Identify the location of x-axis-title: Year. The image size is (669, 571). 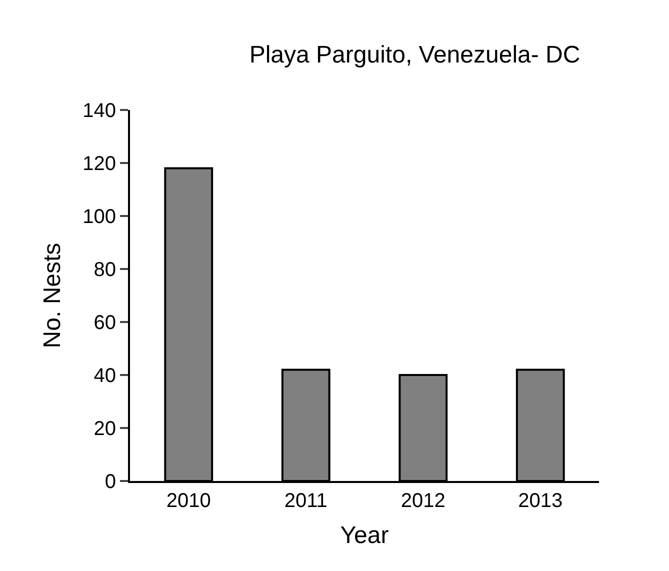
(364, 535).